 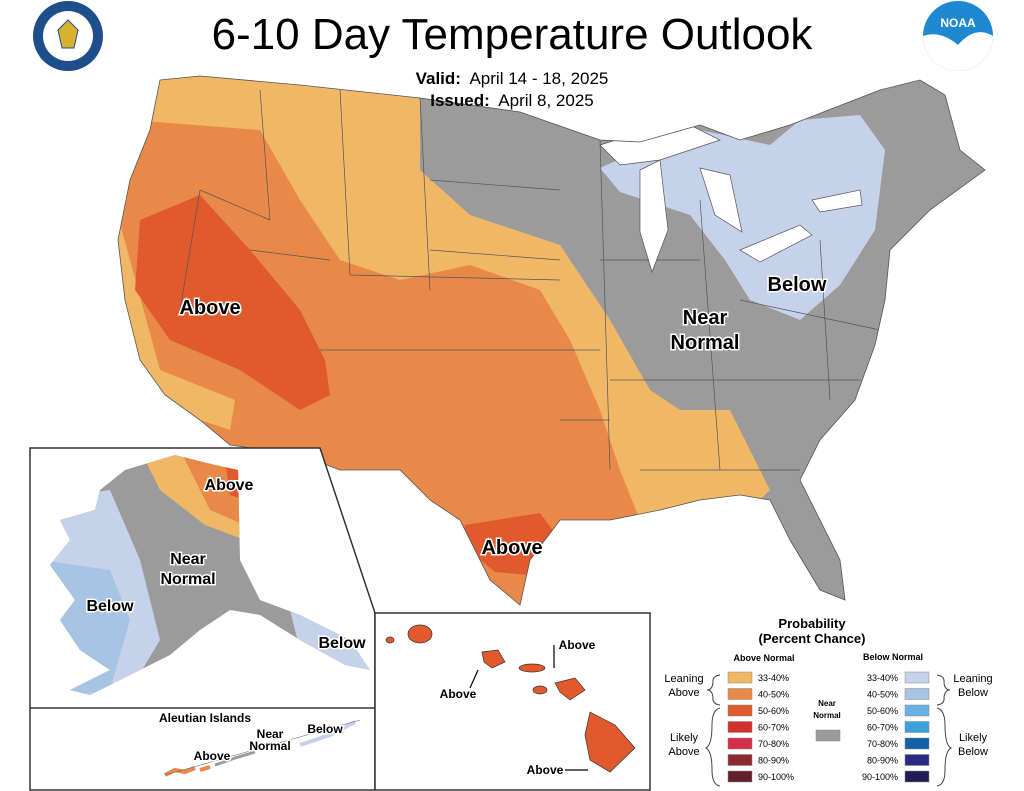 What do you see at coordinates (539, 78) in the screenshot?
I see `valid-value: April 14 - 18, 2025` at bounding box center [539, 78].